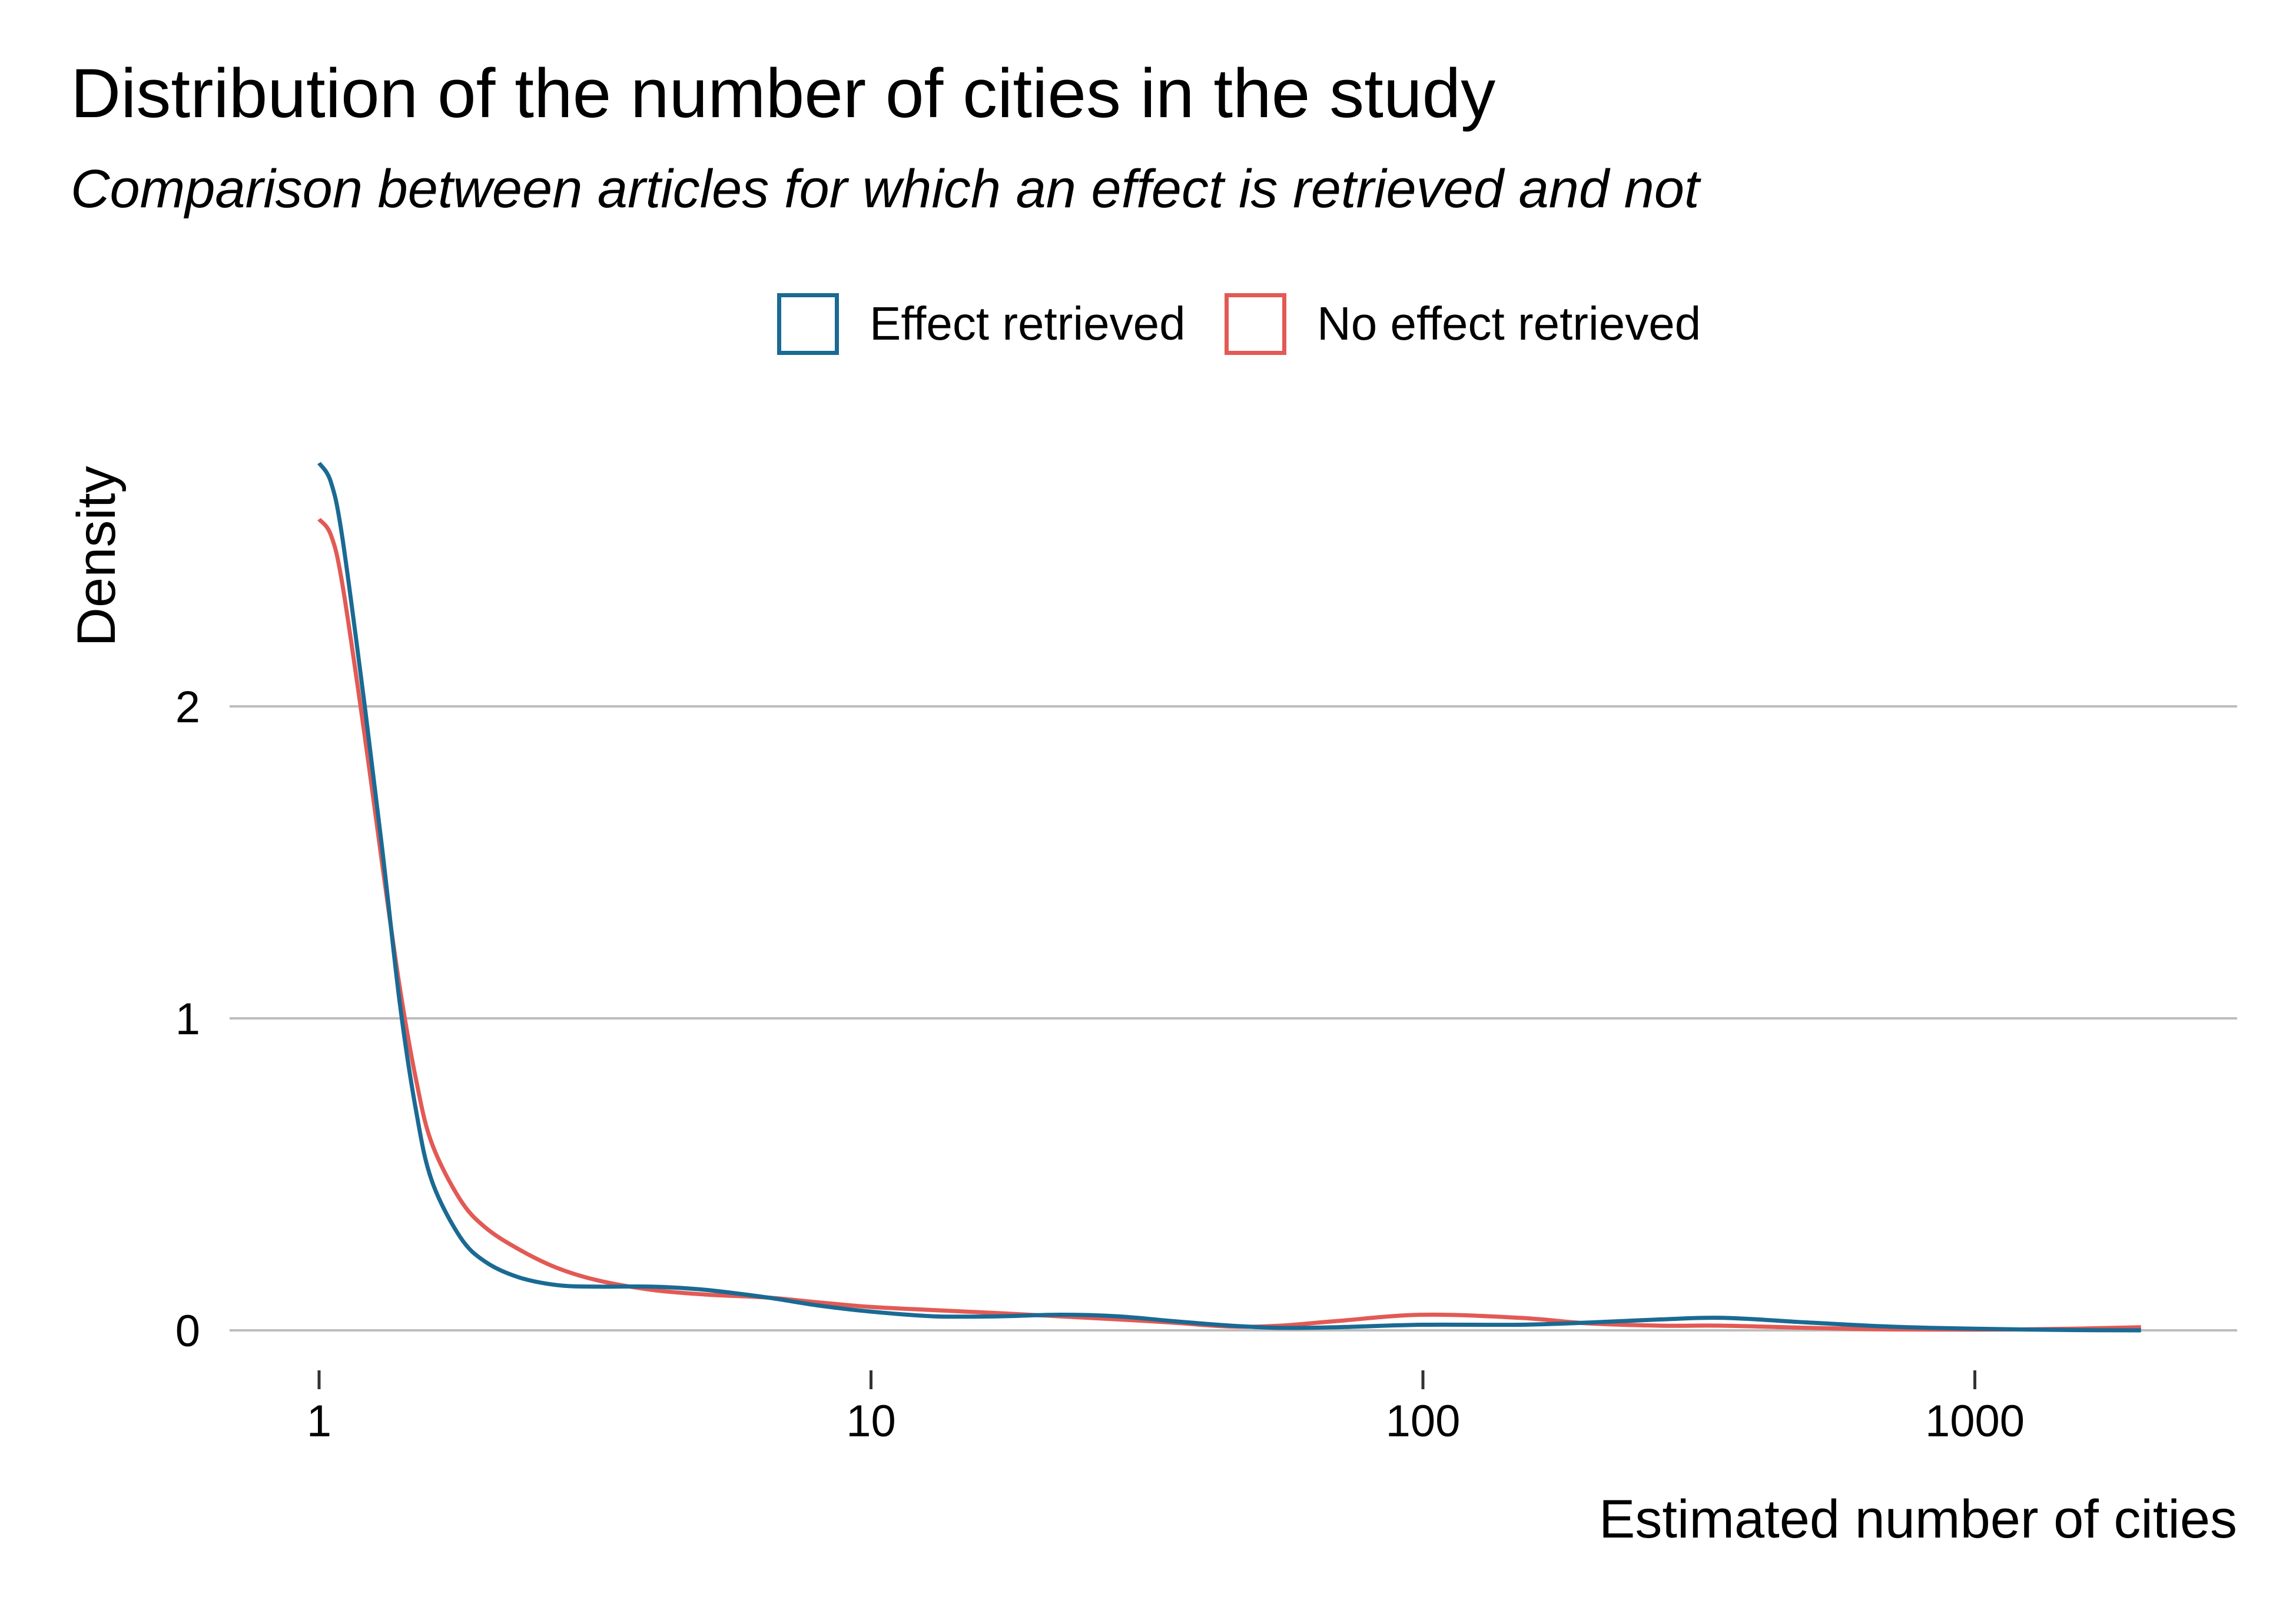  I want to click on y-tick-label: 1, so click(187, 1019).